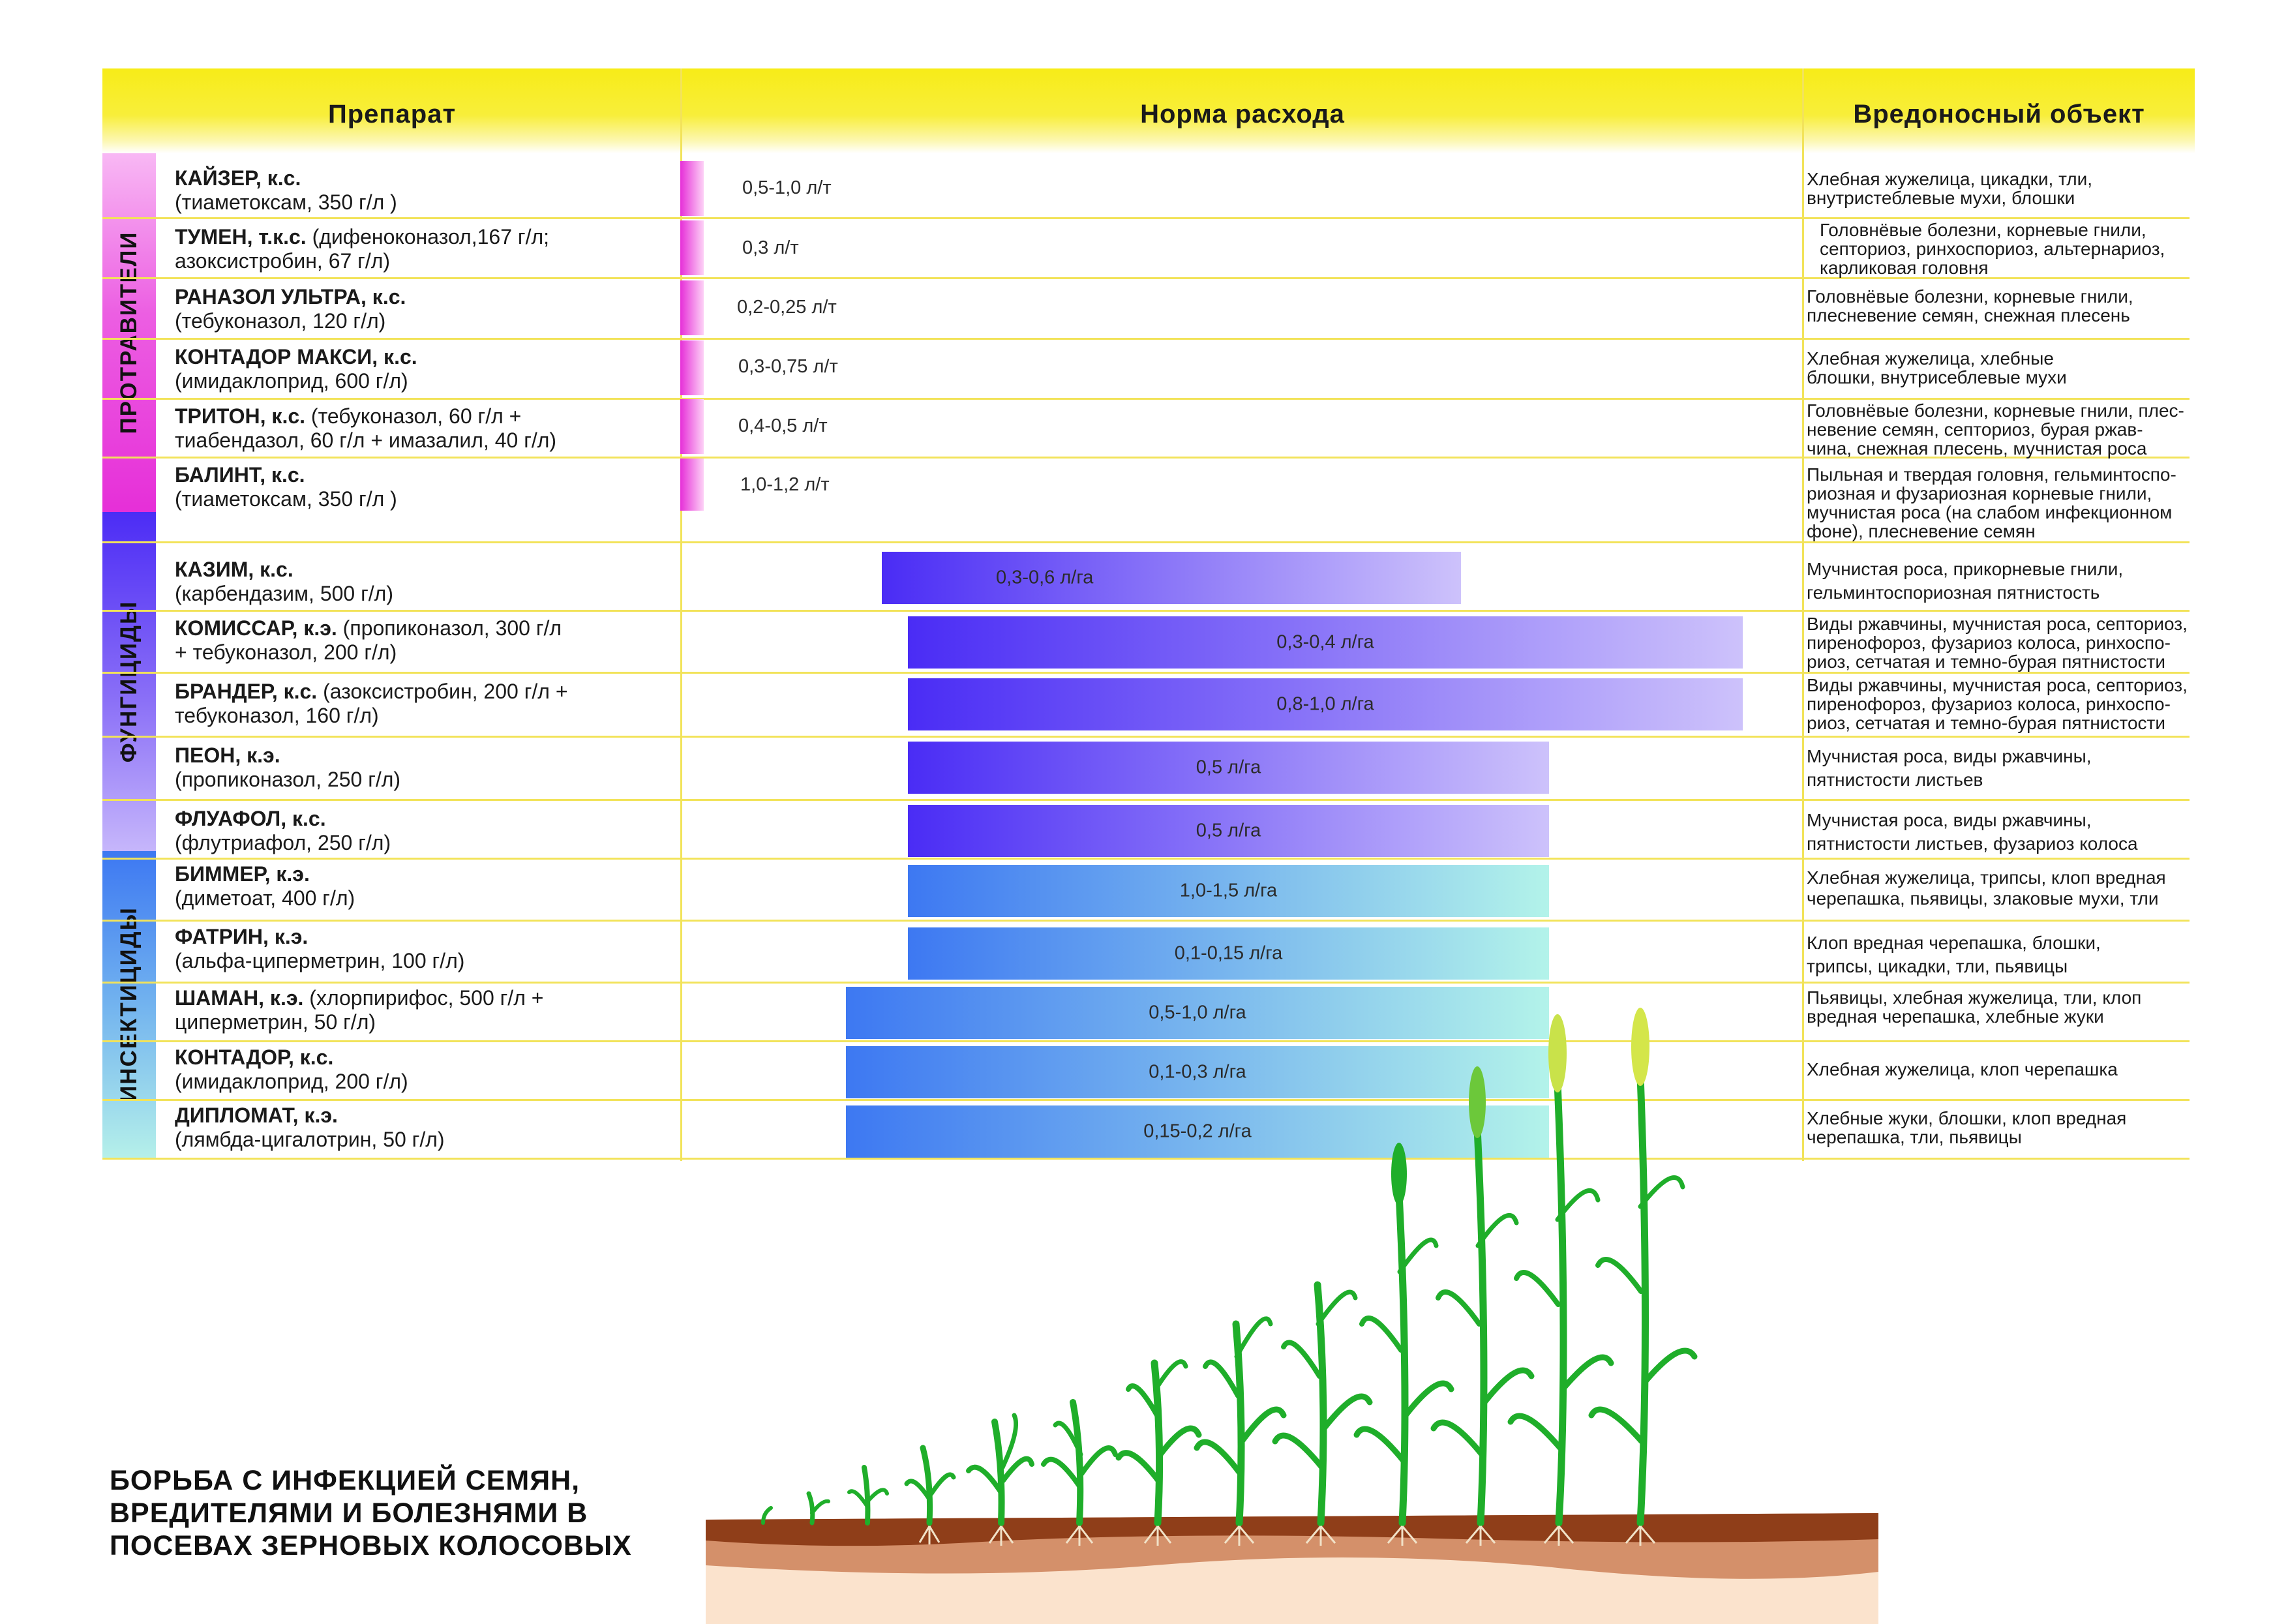 This screenshot has height=1624, width=2288. I want to click on title-line: БОРЬБА С ИНФЕКЦИЕЙ СЕМЯН,, so click(345, 1480).